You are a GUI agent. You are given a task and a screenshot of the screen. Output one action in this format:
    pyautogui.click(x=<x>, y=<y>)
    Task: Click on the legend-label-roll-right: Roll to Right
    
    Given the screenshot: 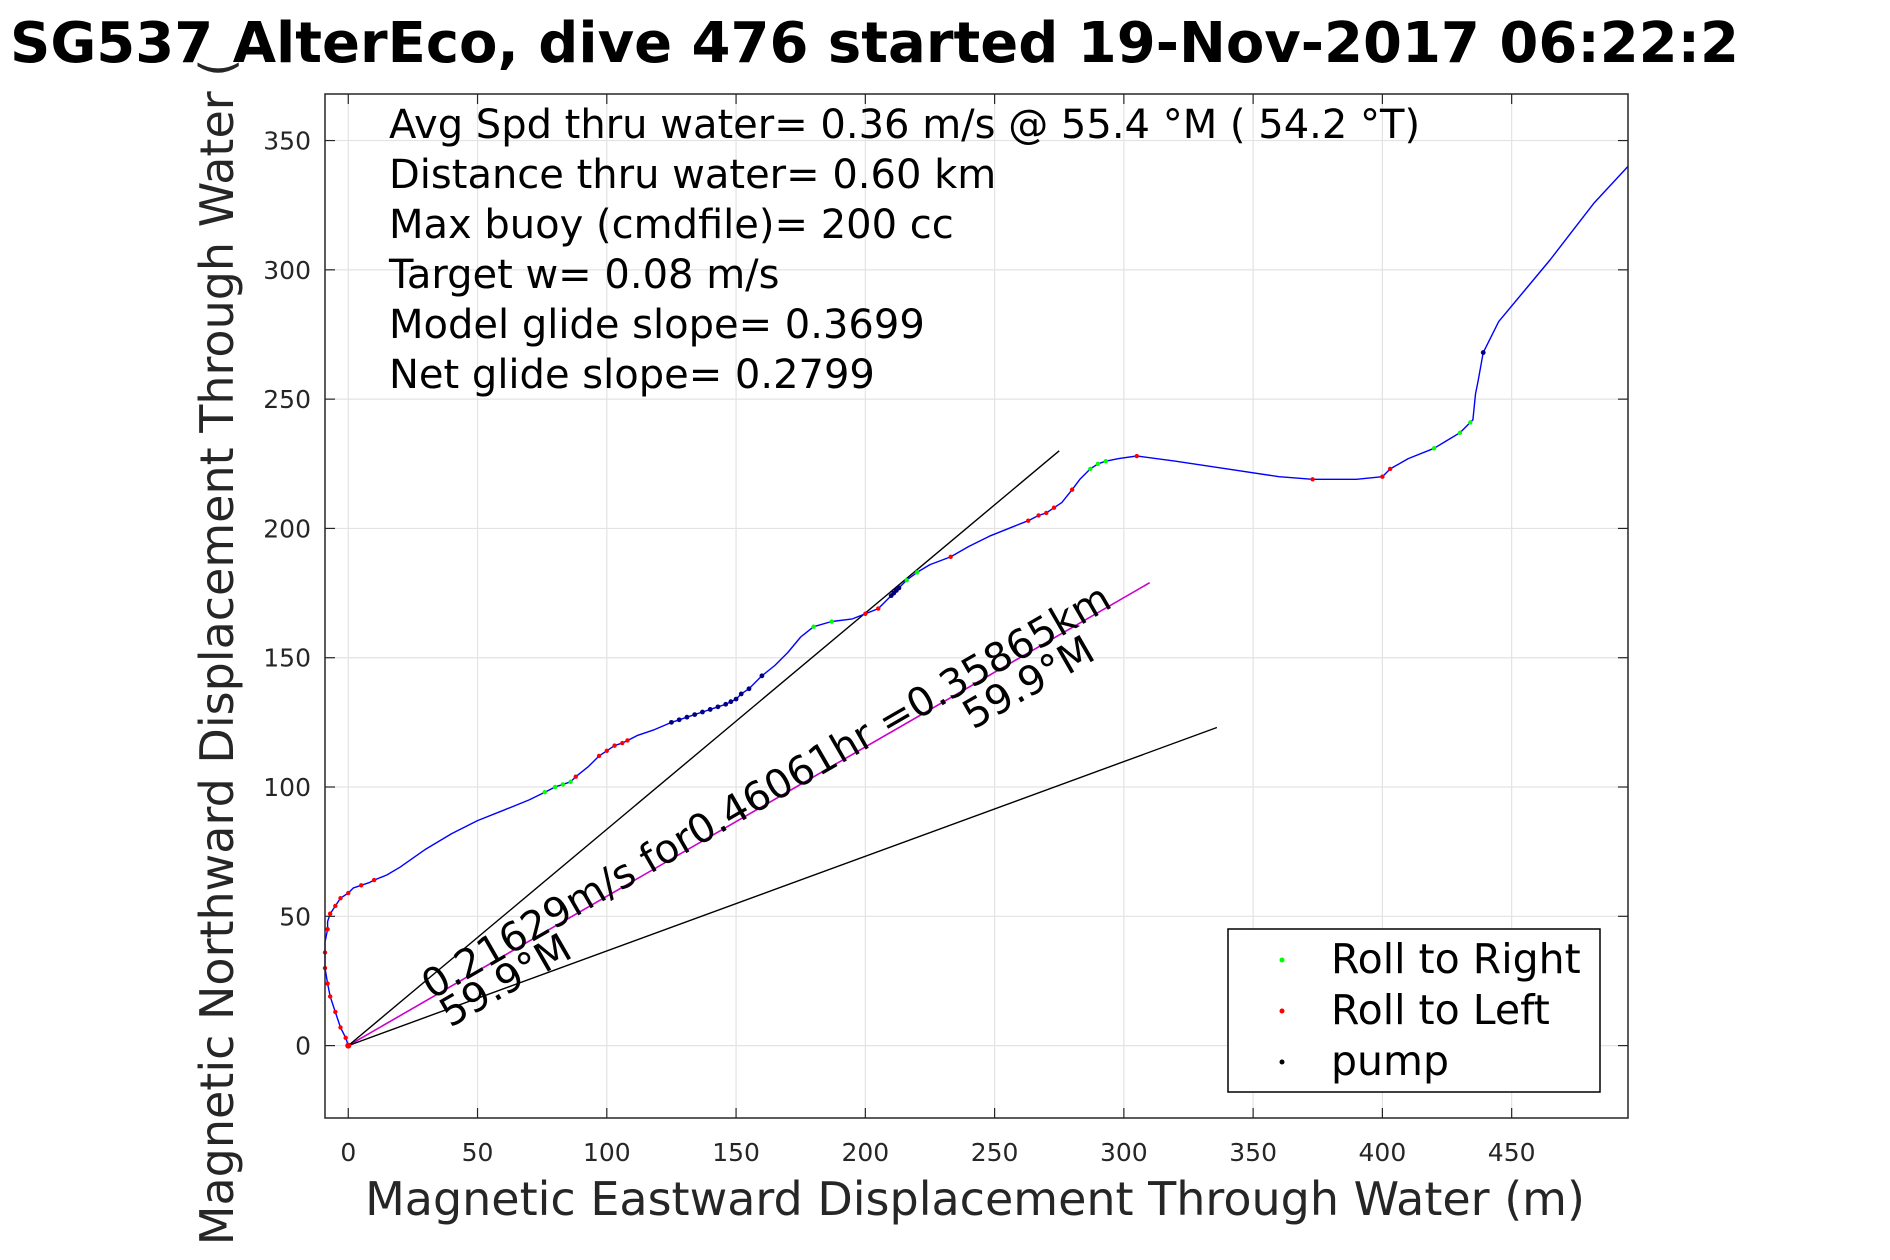 What is the action you would take?
    pyautogui.click(x=1456, y=959)
    